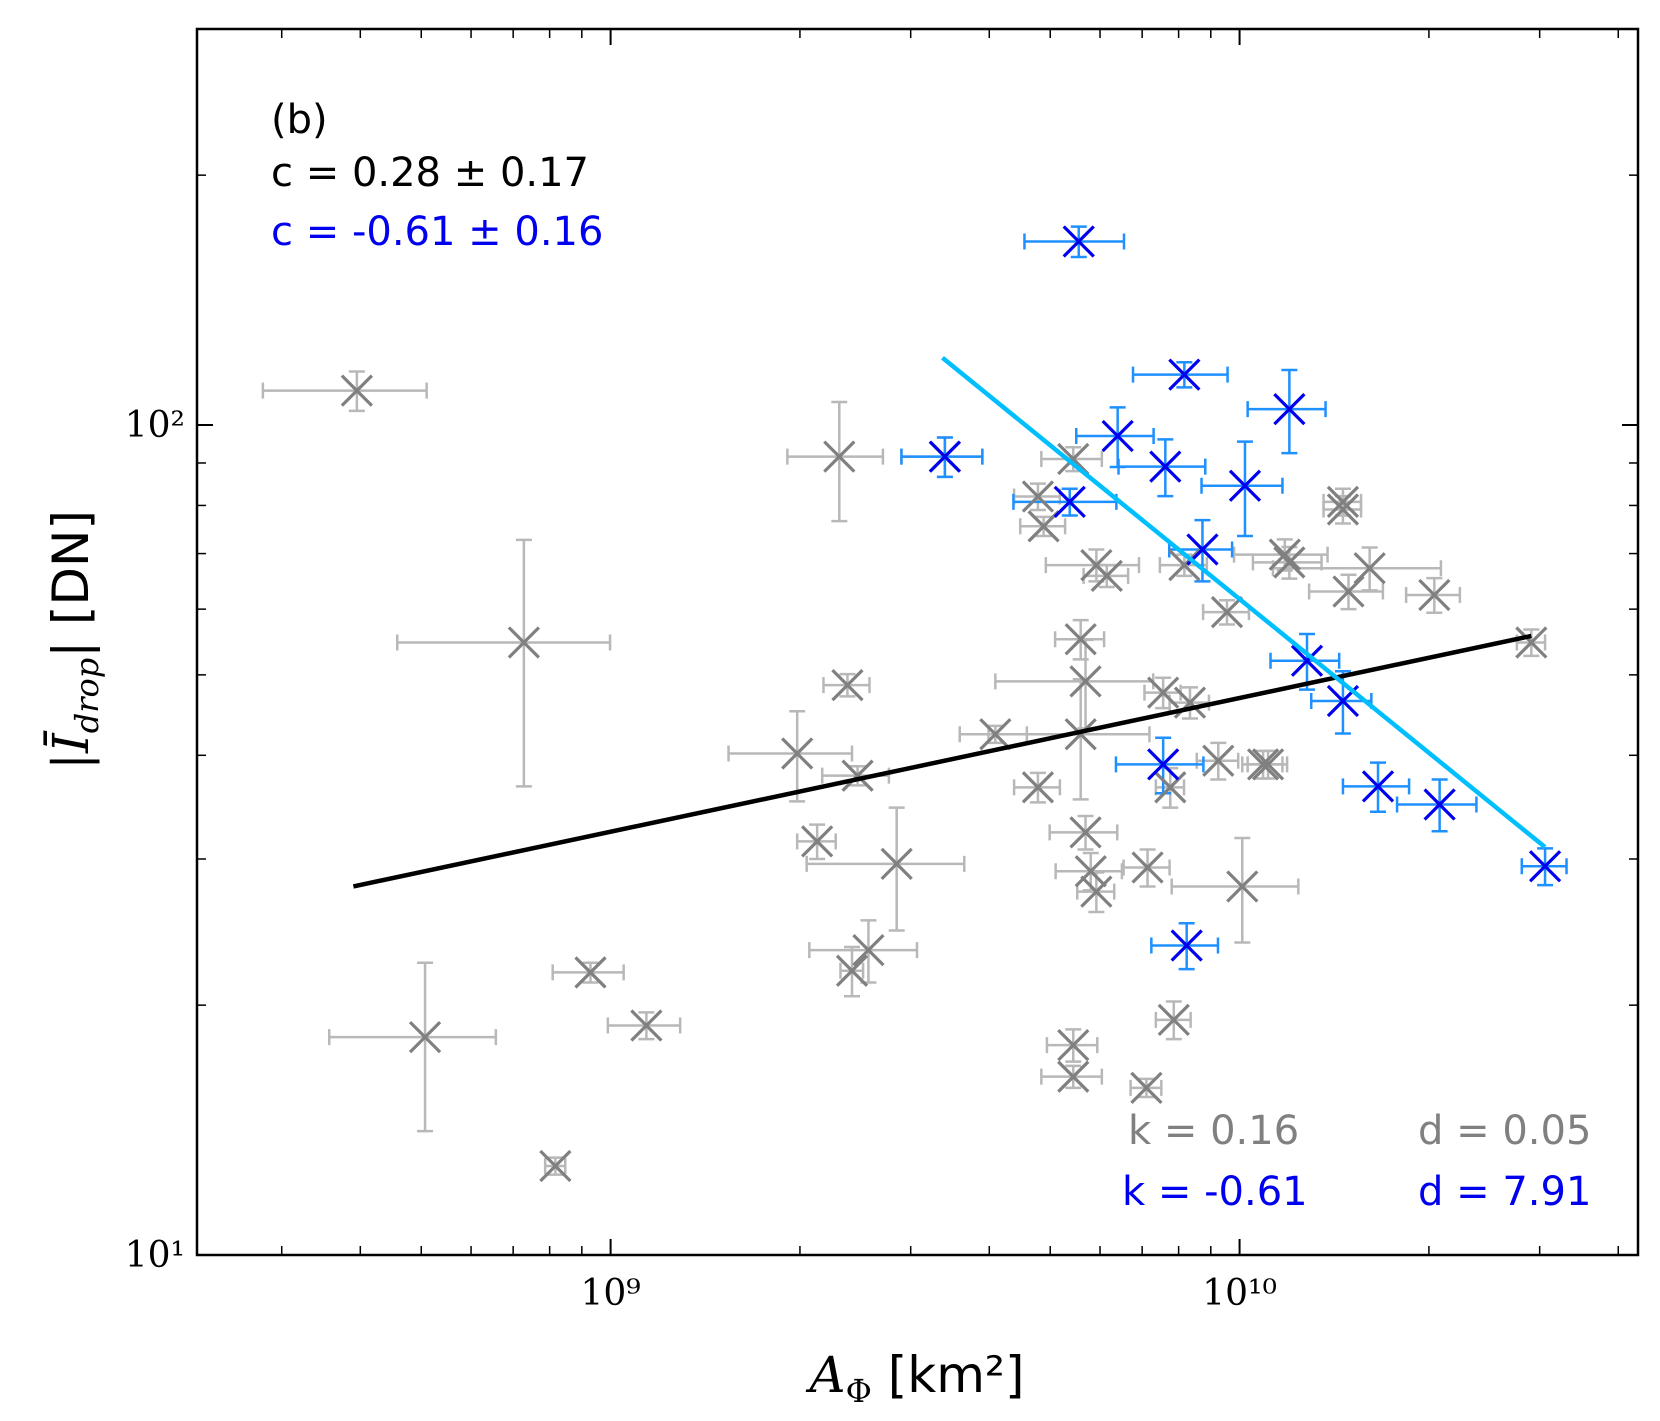 Image resolution: width=1660 pixels, height=1421 pixels. Describe the element at coordinates (826, 1375) in the screenshot. I see `x-label-main: A` at that location.